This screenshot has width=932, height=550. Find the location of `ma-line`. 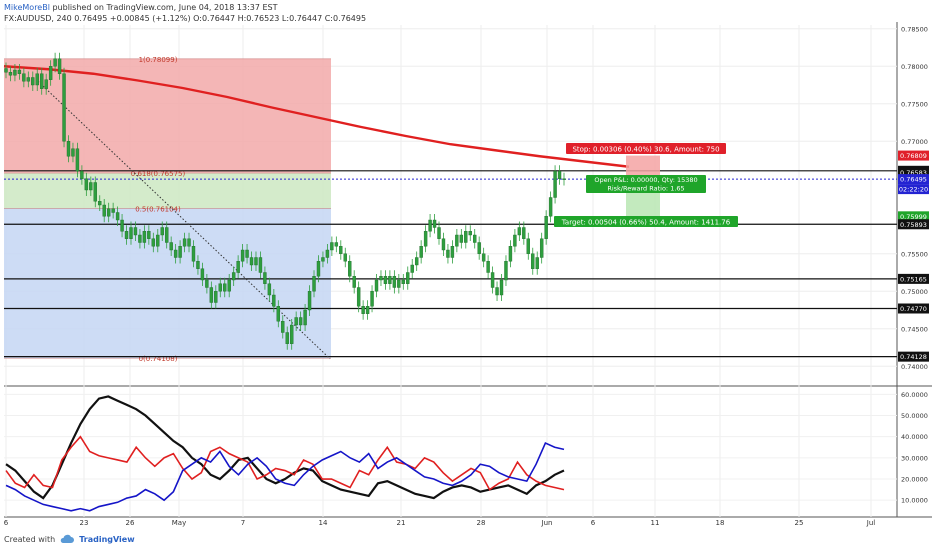

ma-line is located at coordinates (316, 116).